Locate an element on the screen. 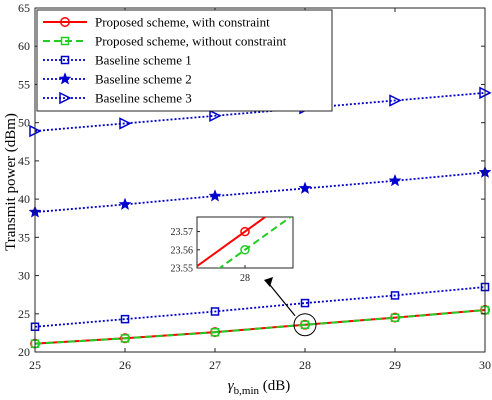 This screenshot has width=492, height=400. zoom-highlight-circle is located at coordinates (305, 325).